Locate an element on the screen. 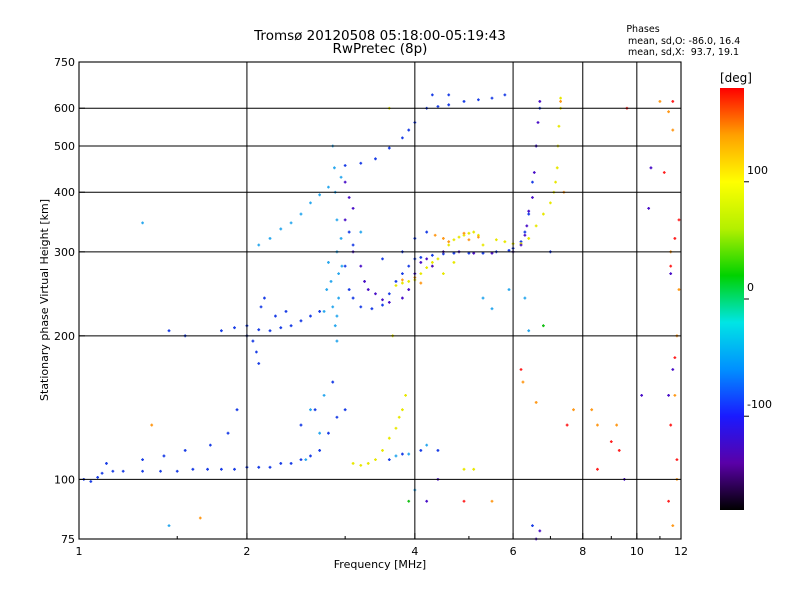  colorbar-tick-label: 0 is located at coordinates (750, 287).